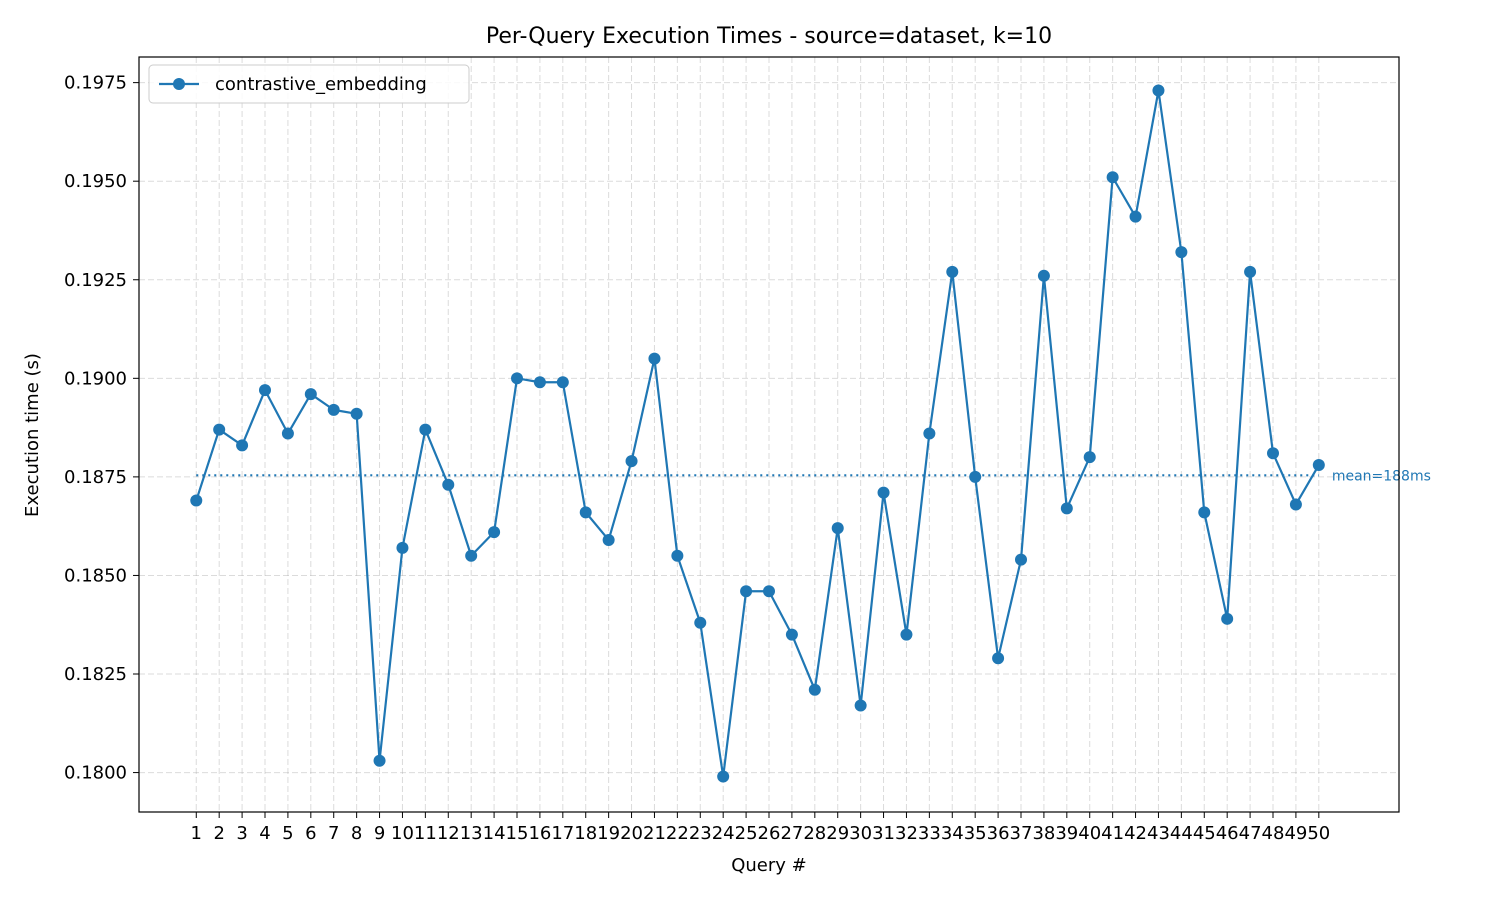  What do you see at coordinates (1204, 833) in the screenshot?
I see `x-tick-label: 45` at bounding box center [1204, 833].